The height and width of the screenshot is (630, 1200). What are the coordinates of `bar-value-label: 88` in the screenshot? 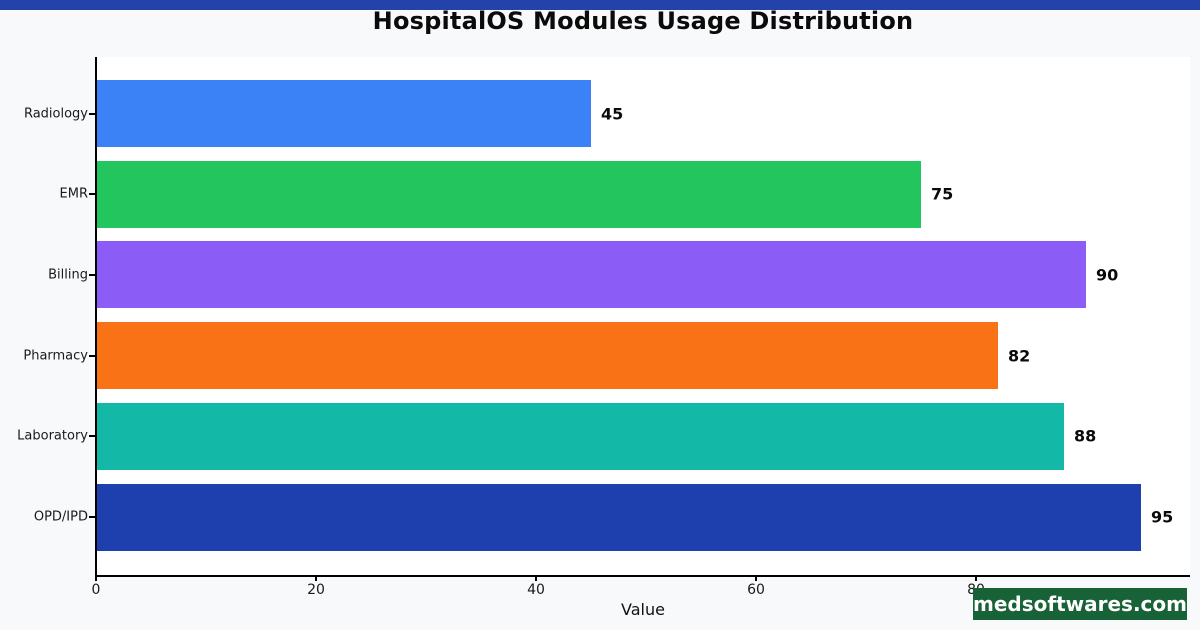 It's located at (1085, 436).